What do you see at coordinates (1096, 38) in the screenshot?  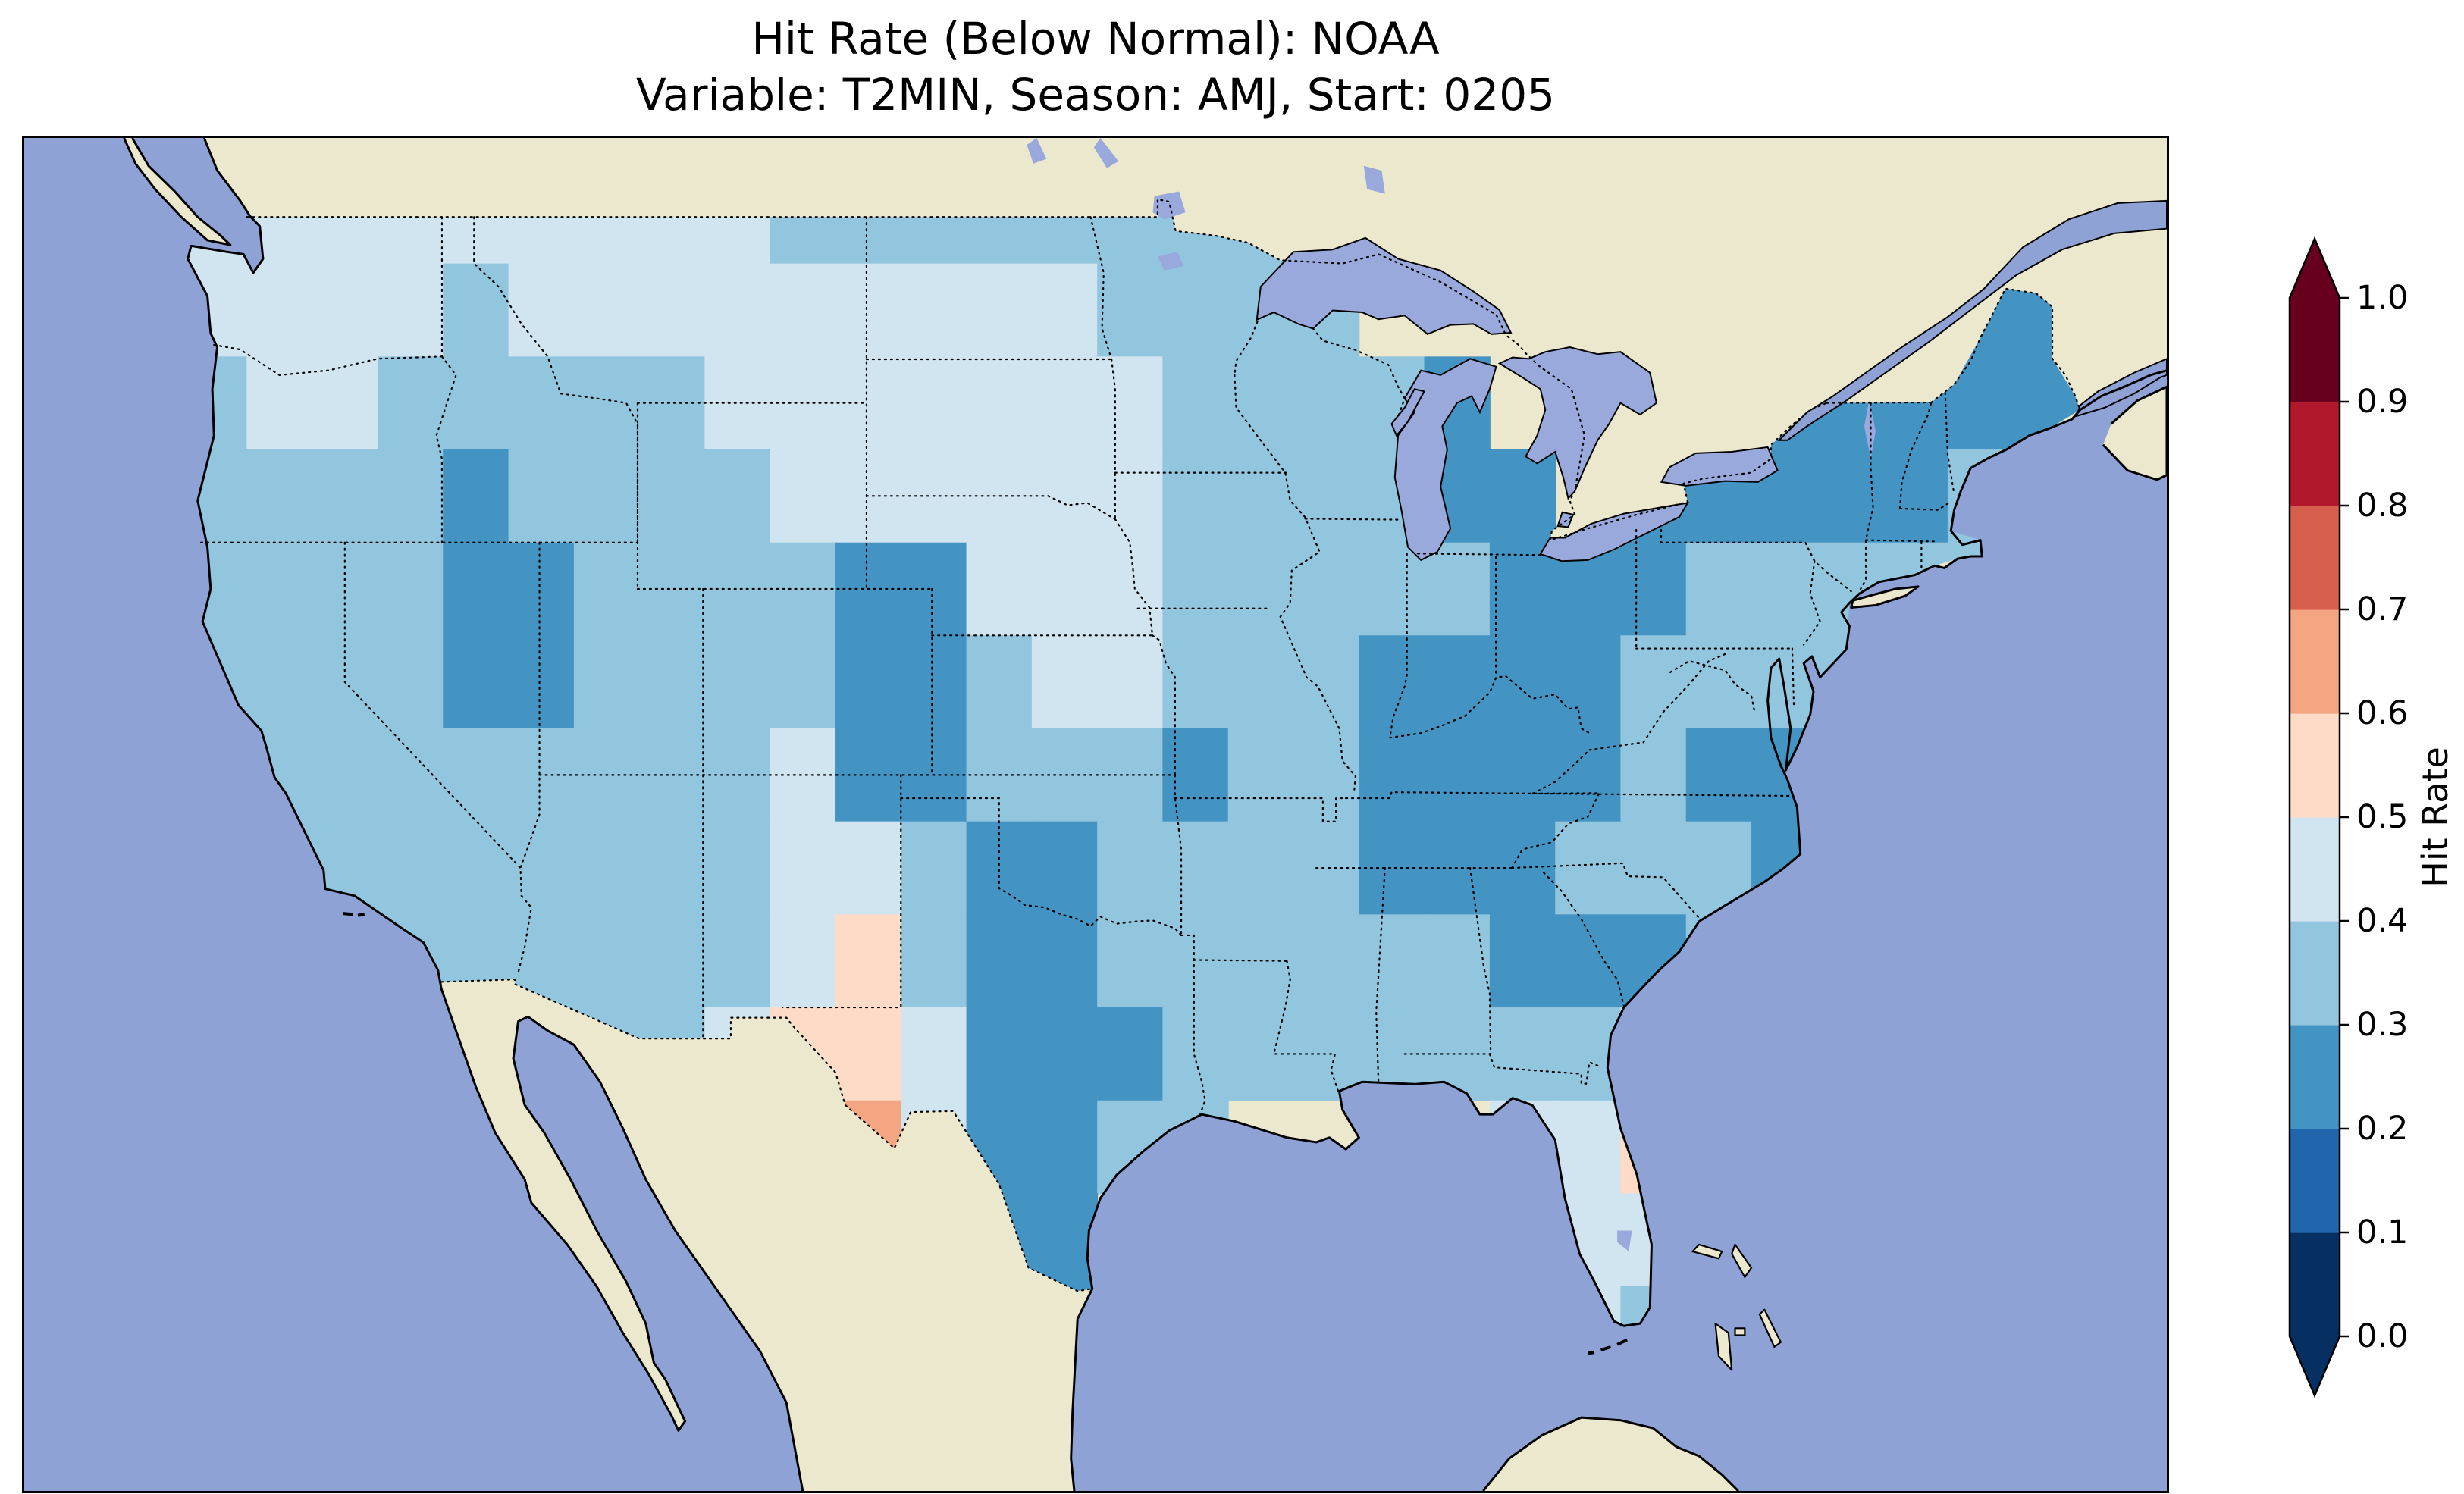 I see `plot-title-line1: Hit Rate (Below Normal): NOAA` at bounding box center [1096, 38].